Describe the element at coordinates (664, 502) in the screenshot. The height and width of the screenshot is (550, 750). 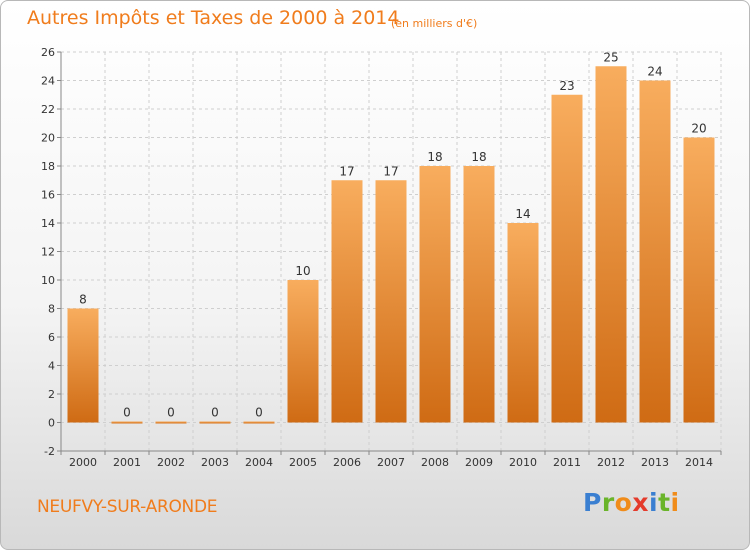
I see `logo-letter: t` at that location.